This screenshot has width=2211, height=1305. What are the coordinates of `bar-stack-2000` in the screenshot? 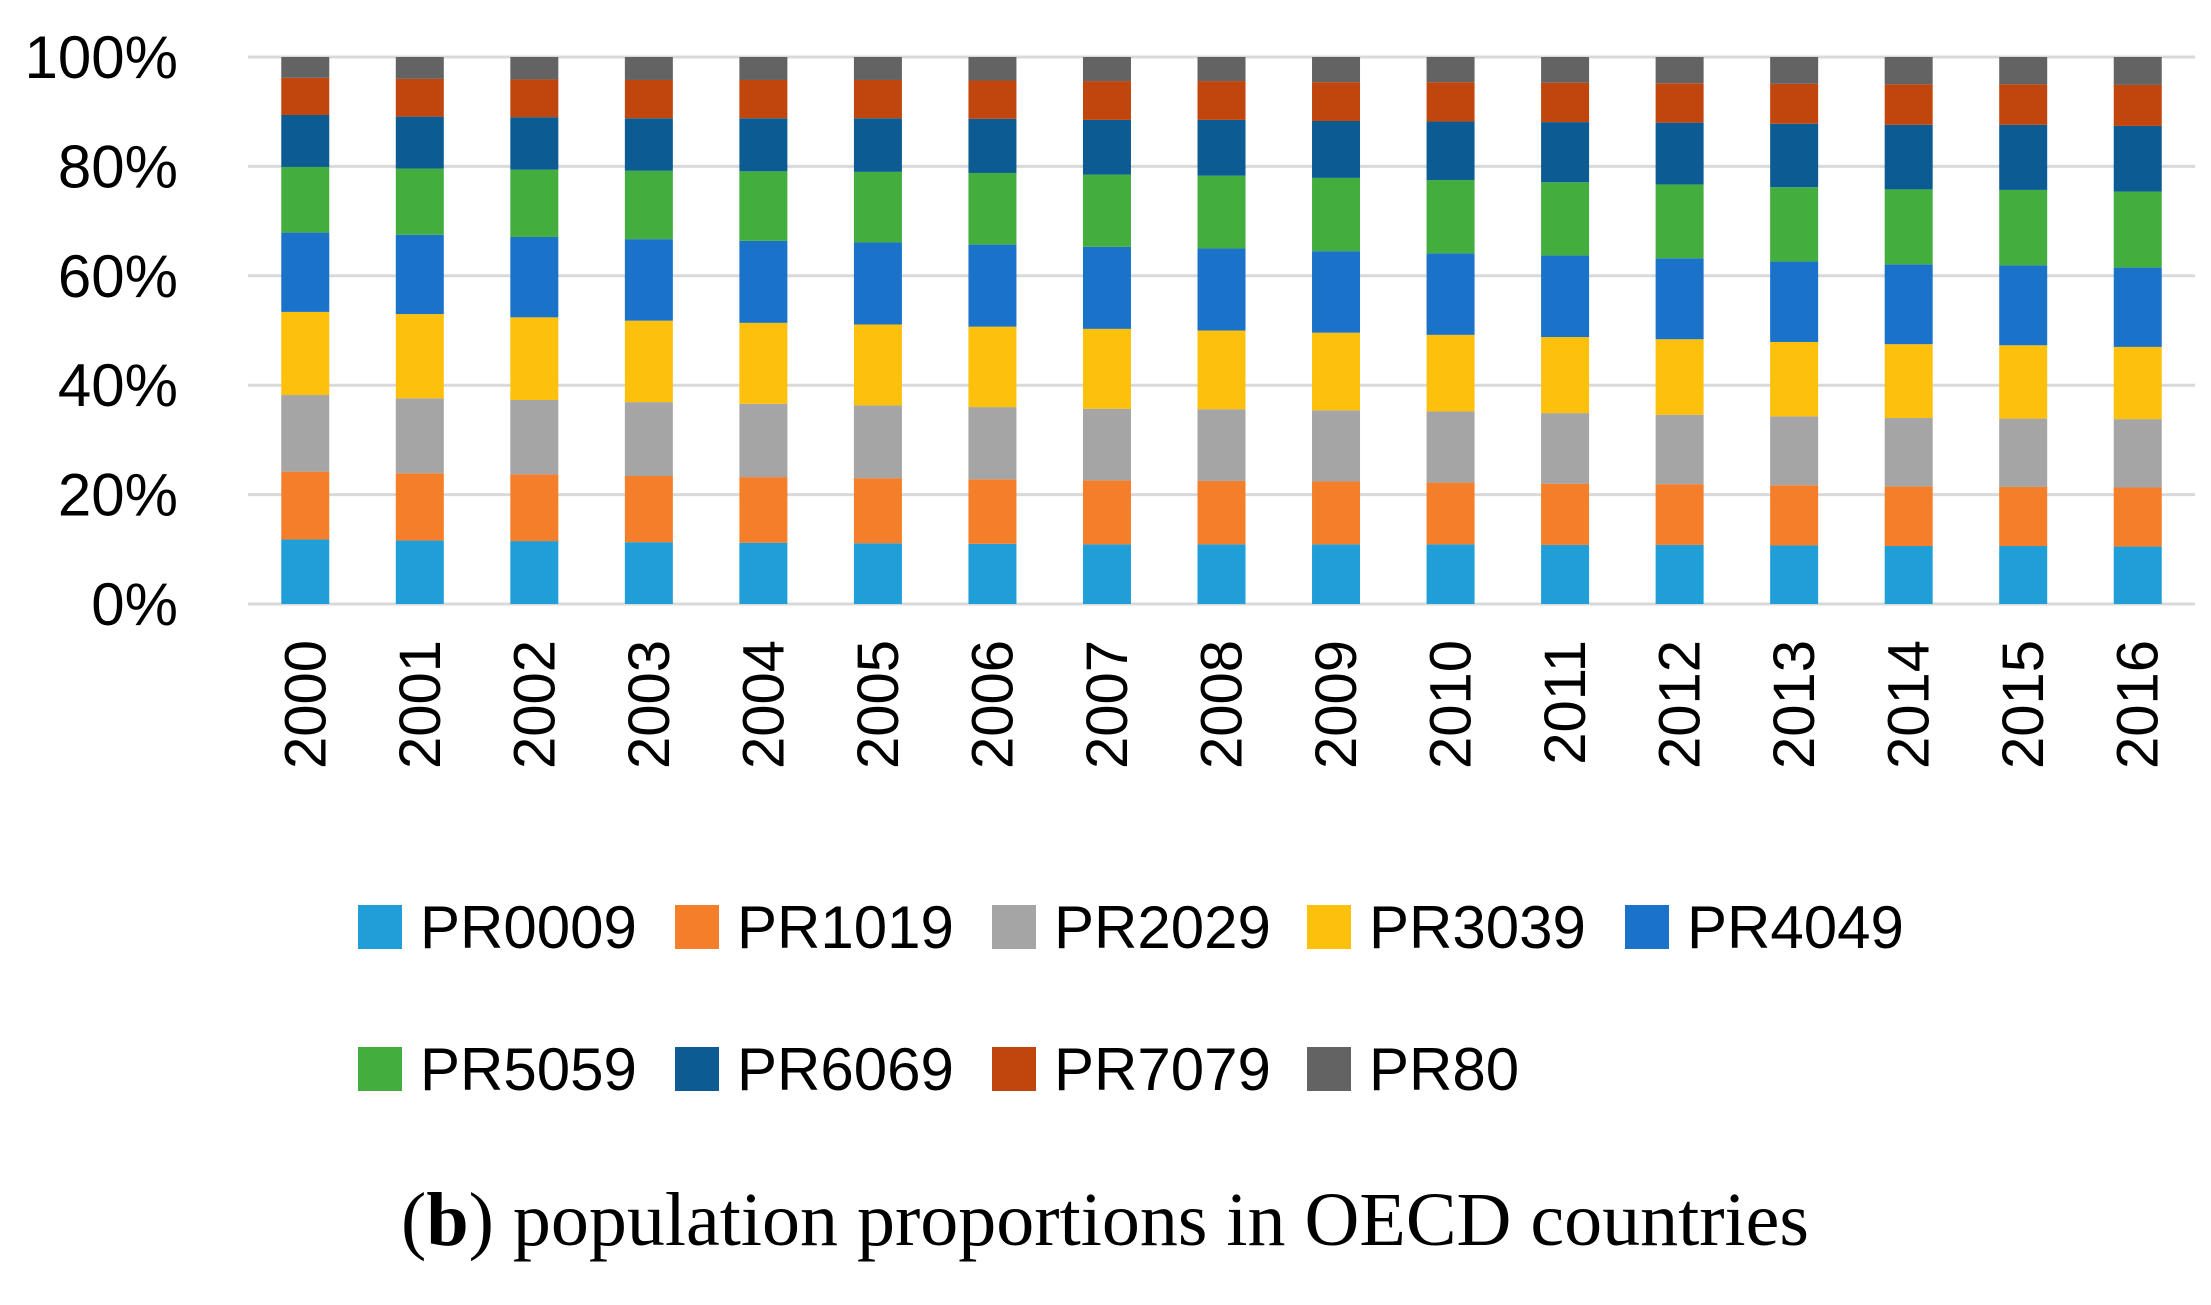 It's located at (305, 330).